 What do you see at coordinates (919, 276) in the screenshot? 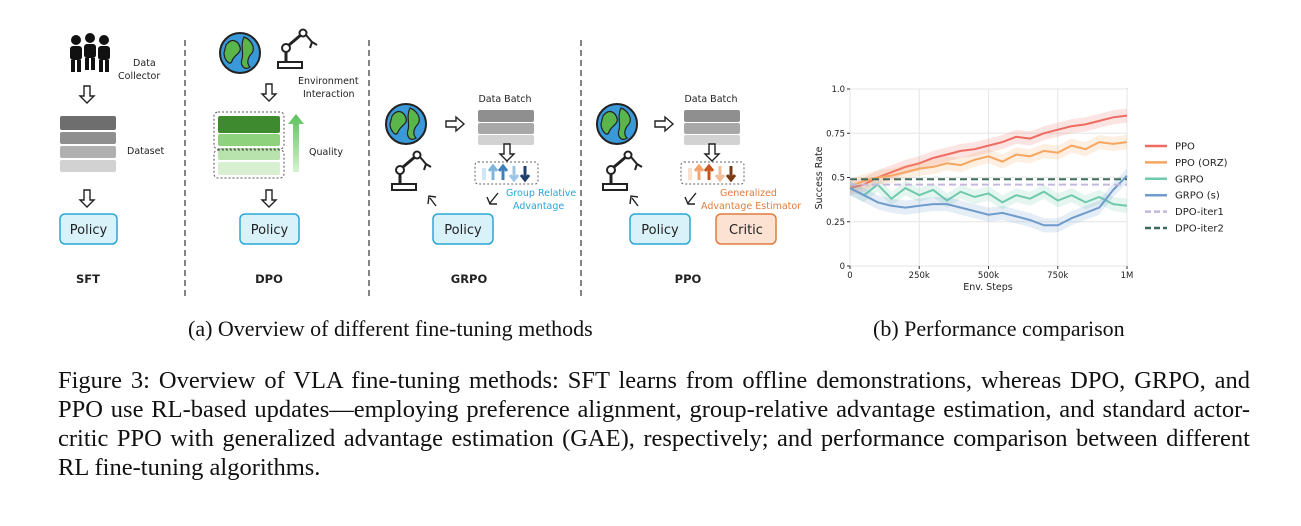
I see `x-tick-label: 250k` at bounding box center [919, 276].